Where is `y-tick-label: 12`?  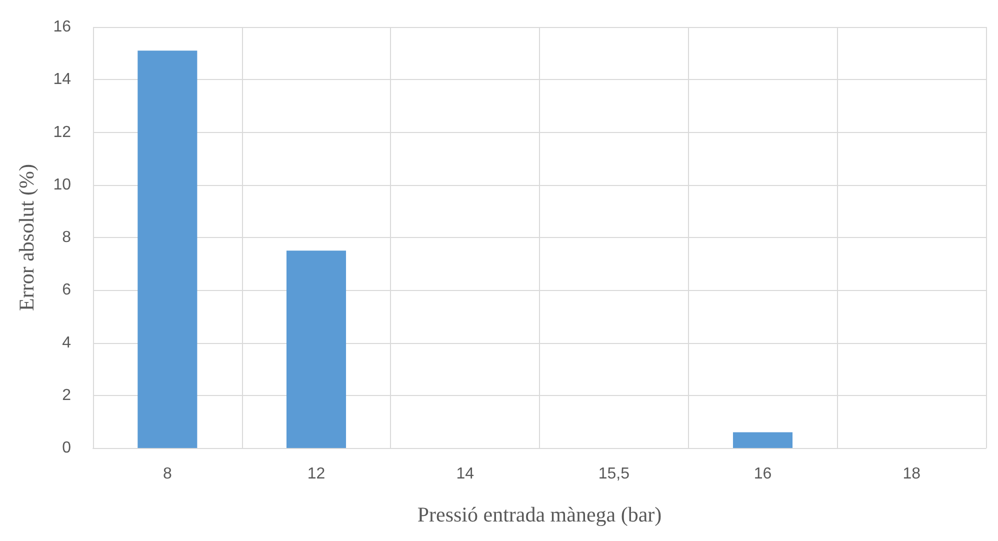
y-tick-label: 12 is located at coordinates (62, 132).